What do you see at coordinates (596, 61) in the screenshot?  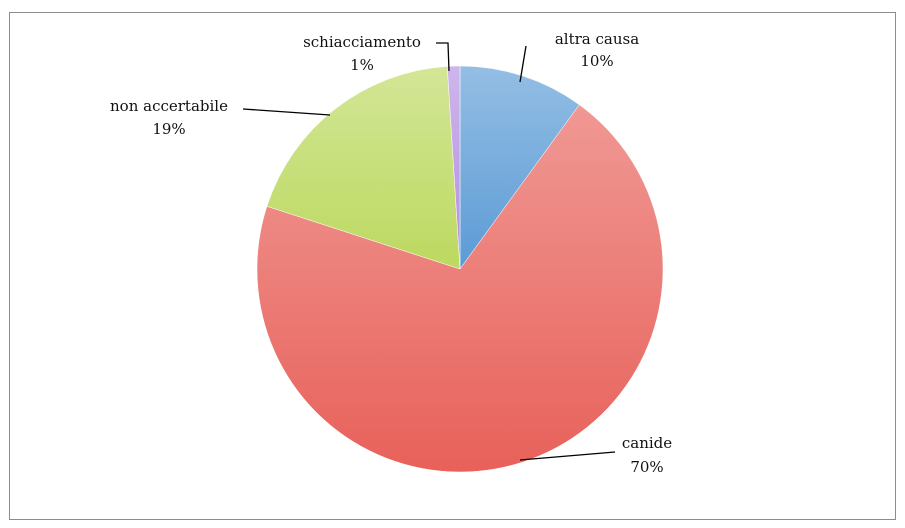 I see `slice-value-altra-causa: 10%` at bounding box center [596, 61].